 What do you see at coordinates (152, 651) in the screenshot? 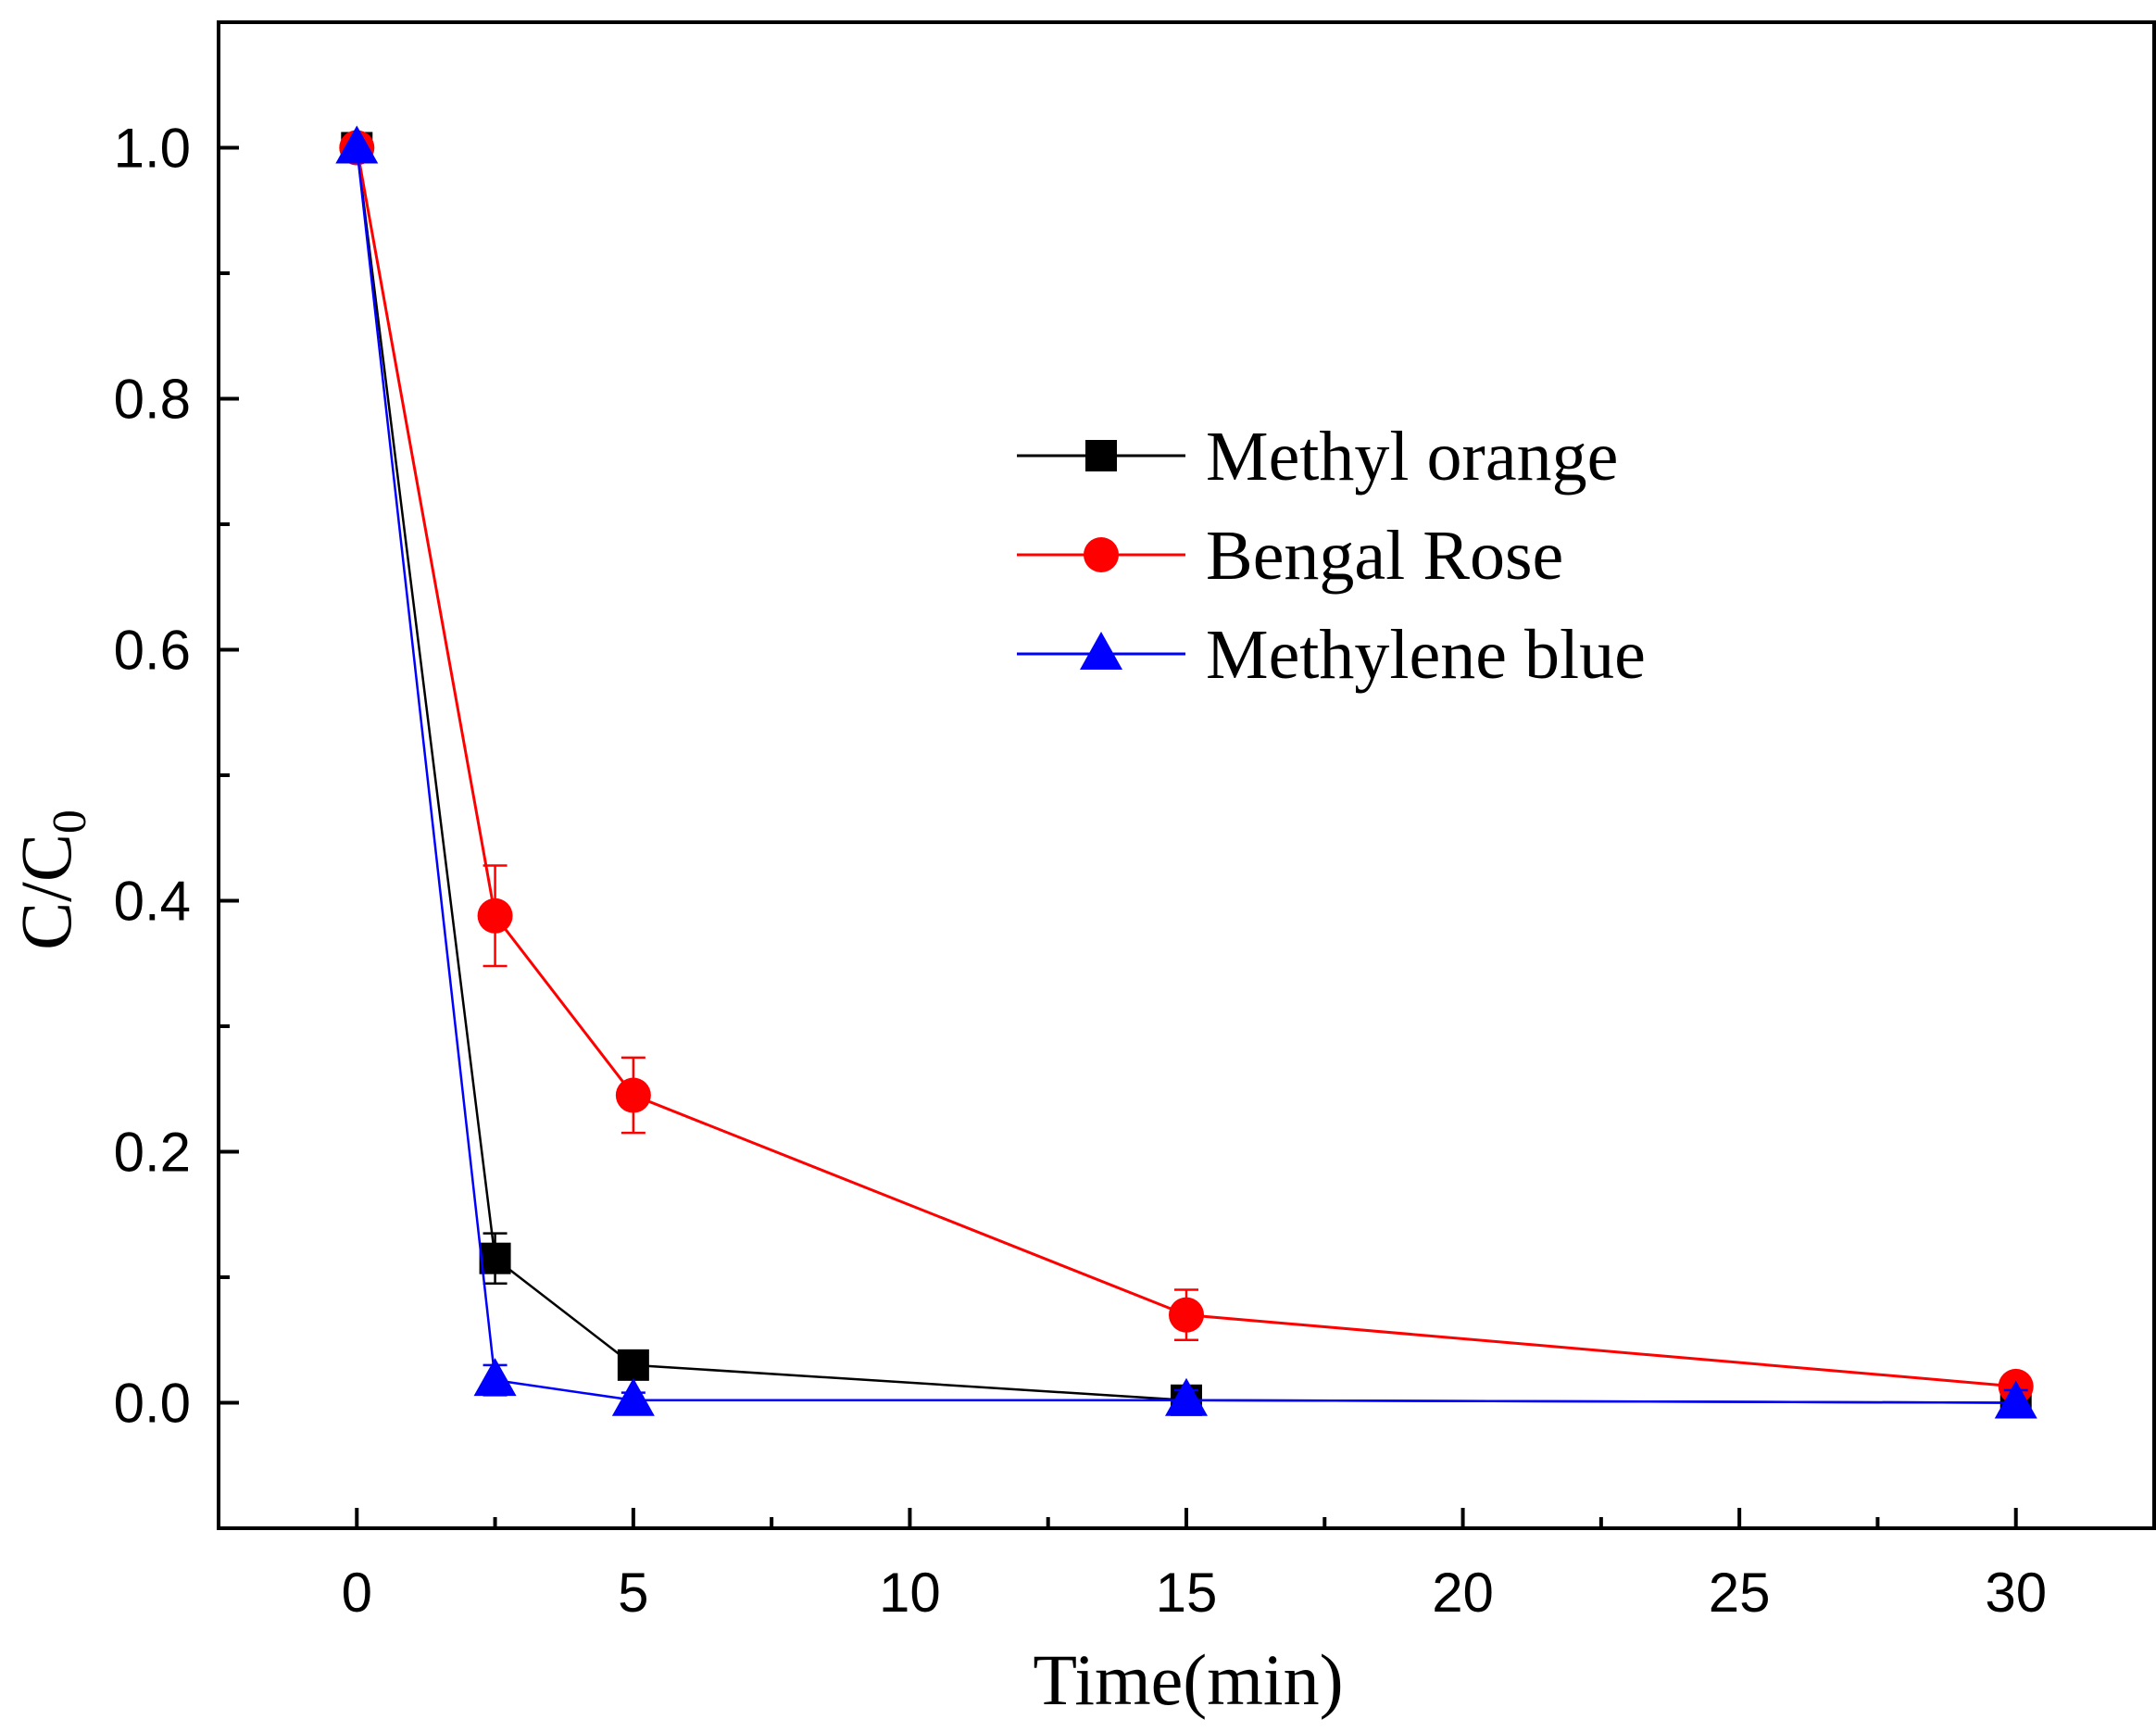
I see `y-tick-label: 0.6` at bounding box center [152, 651].